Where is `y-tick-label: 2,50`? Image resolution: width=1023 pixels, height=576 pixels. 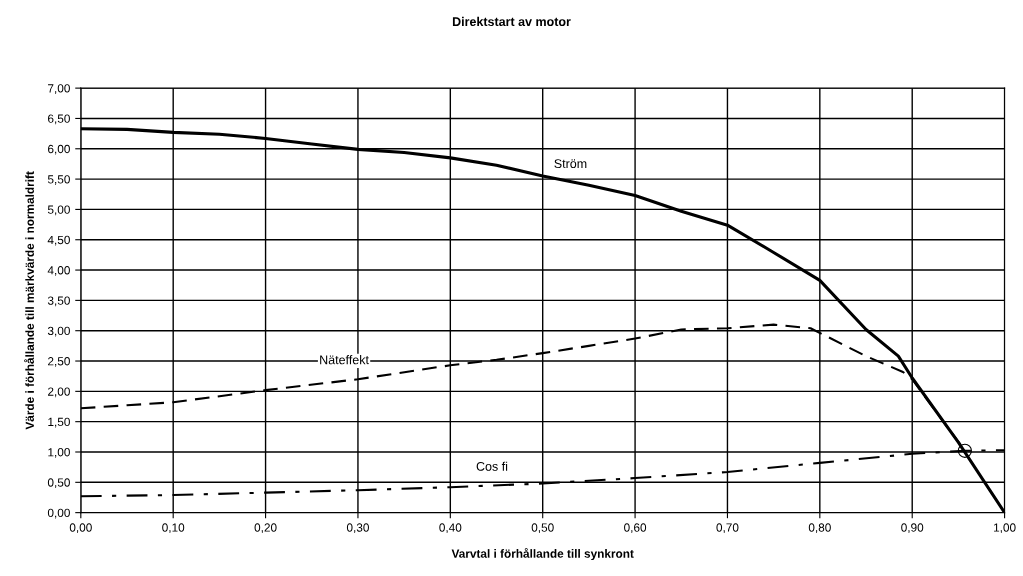
y-tick-label: 2,50 is located at coordinates (59, 362).